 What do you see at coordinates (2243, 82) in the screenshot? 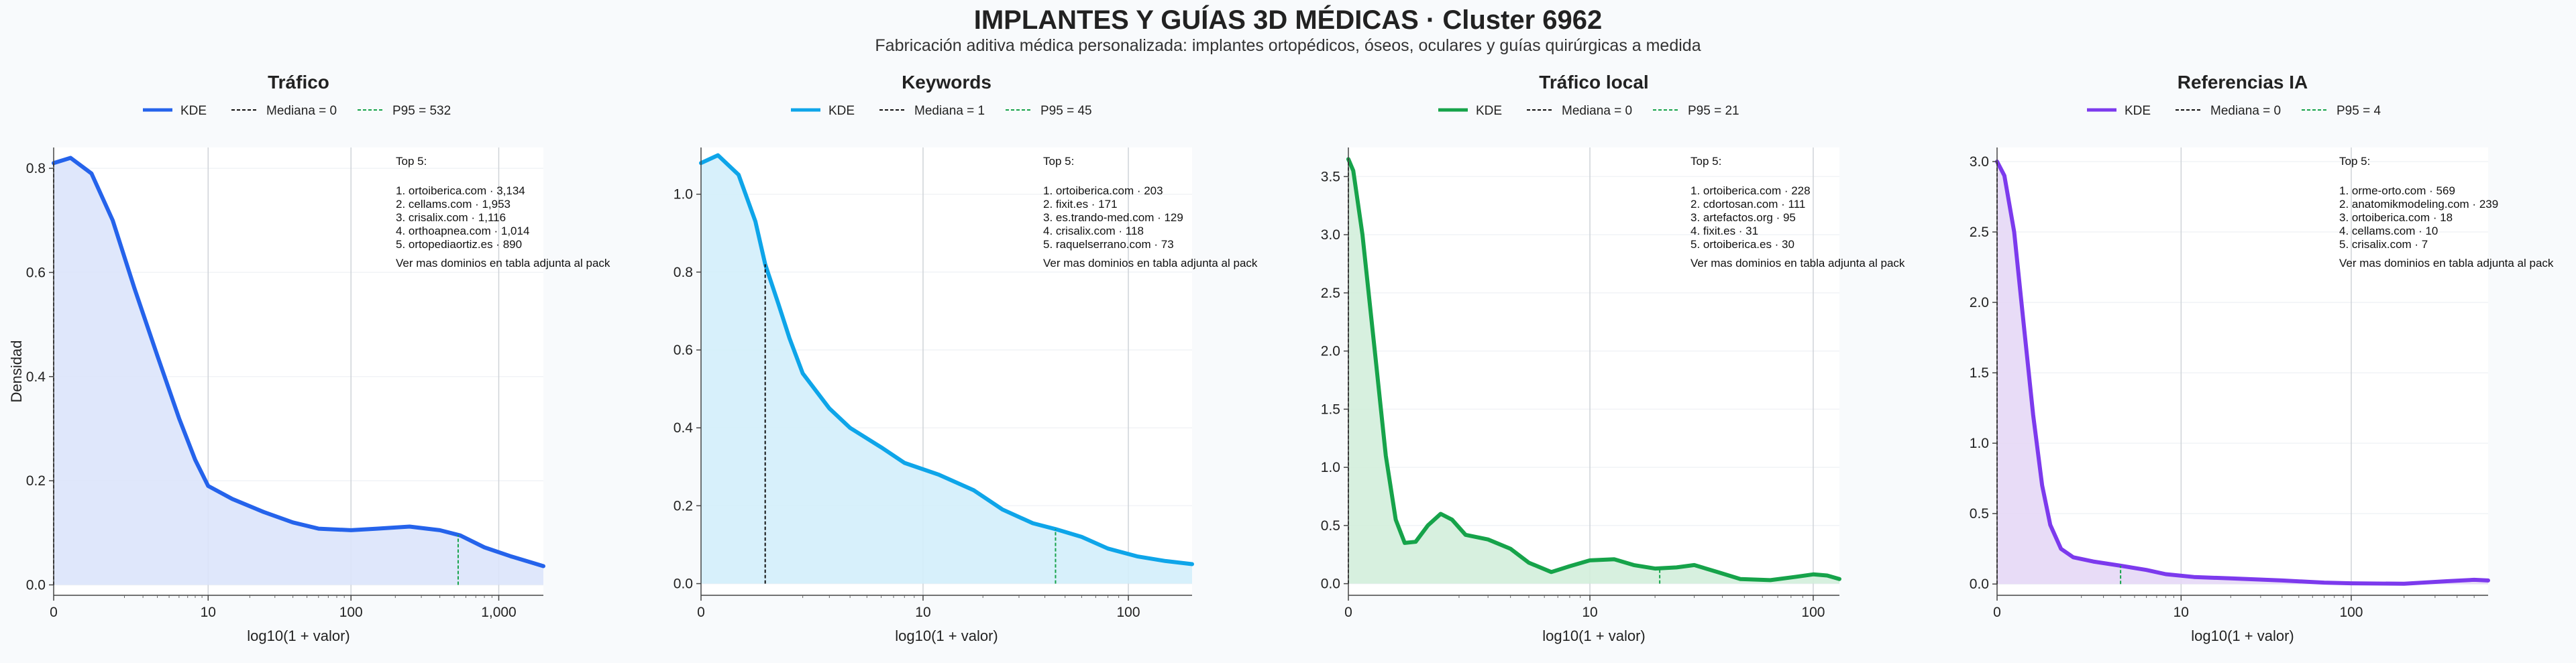
I see `panel-title: Referencias IA` at bounding box center [2243, 82].